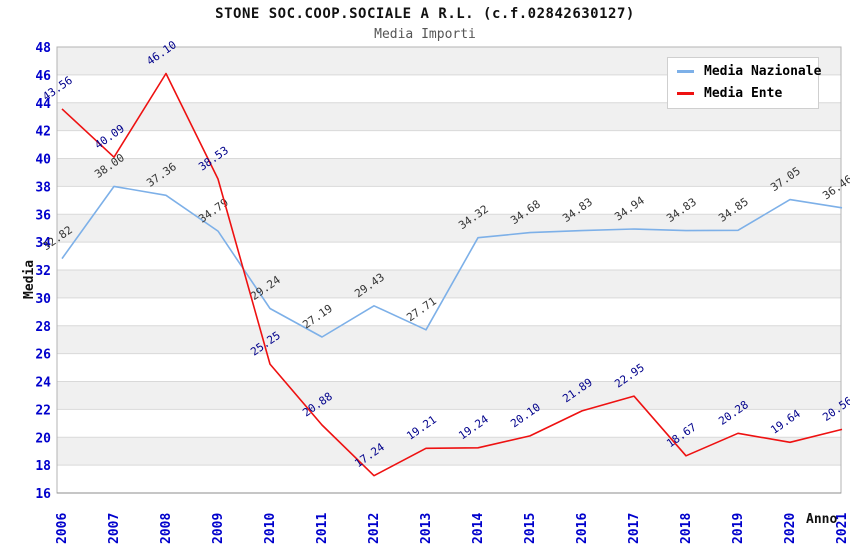 The height and width of the screenshot is (550, 850). Describe the element at coordinates (685, 71) in the screenshot. I see `legend-line-swatch-blue` at that location.